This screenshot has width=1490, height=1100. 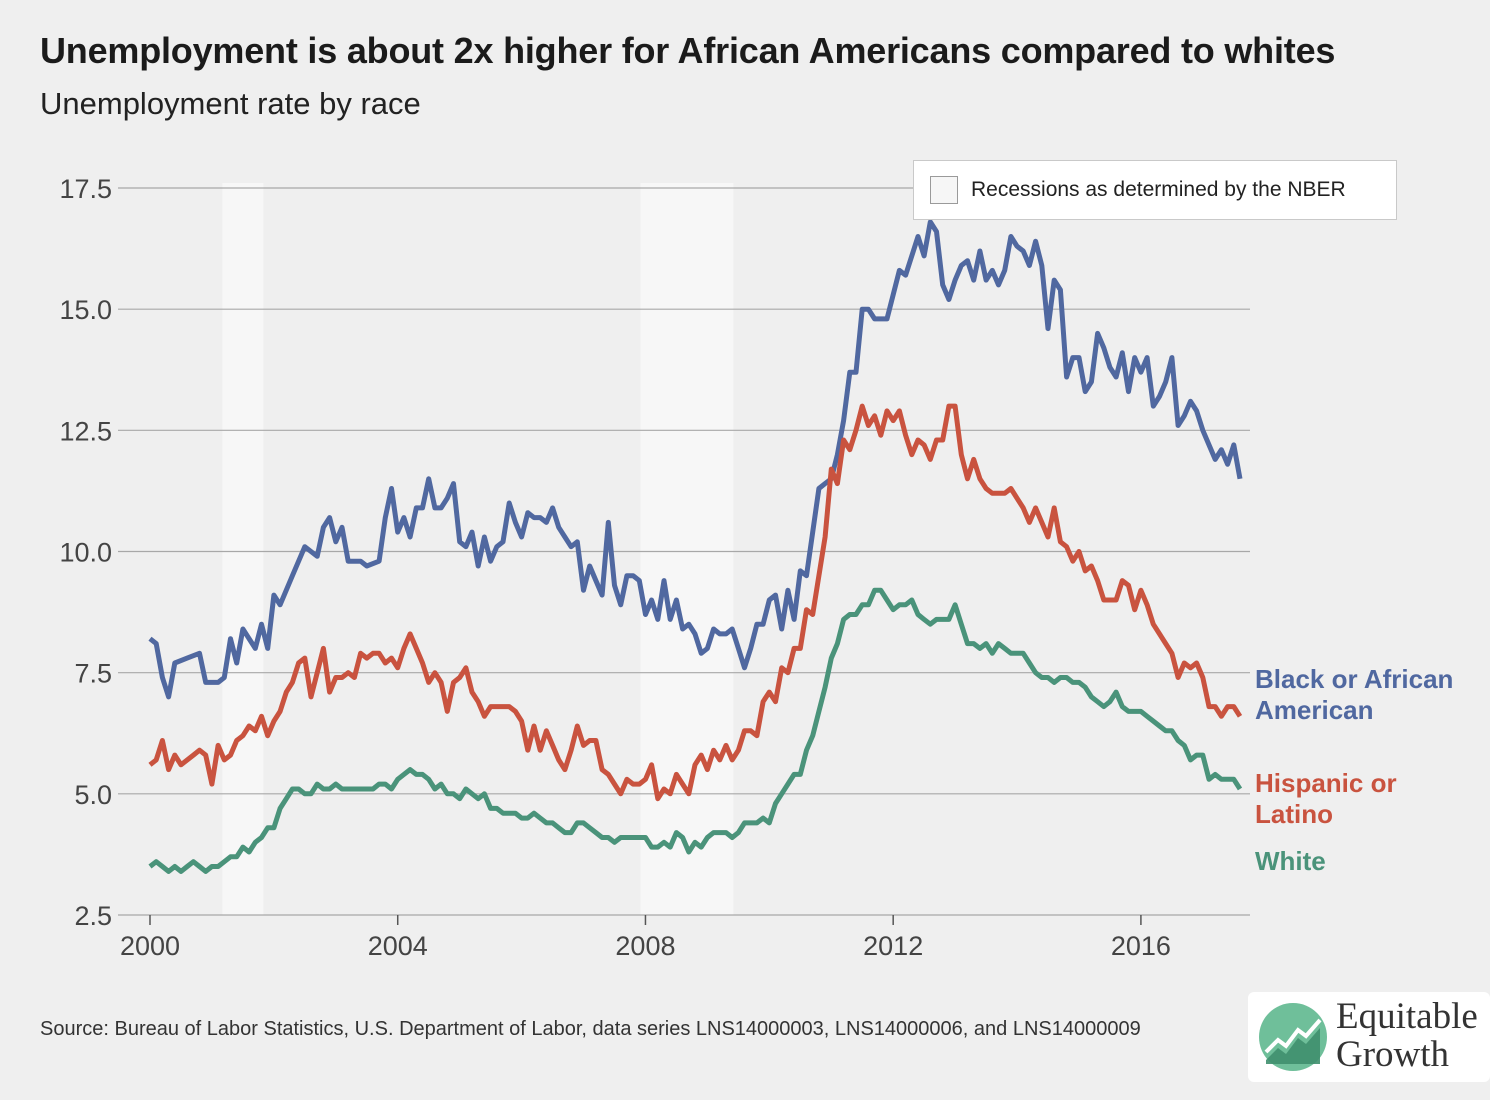 I want to click on growth-logo-icon, so click(x=1293, y=1037).